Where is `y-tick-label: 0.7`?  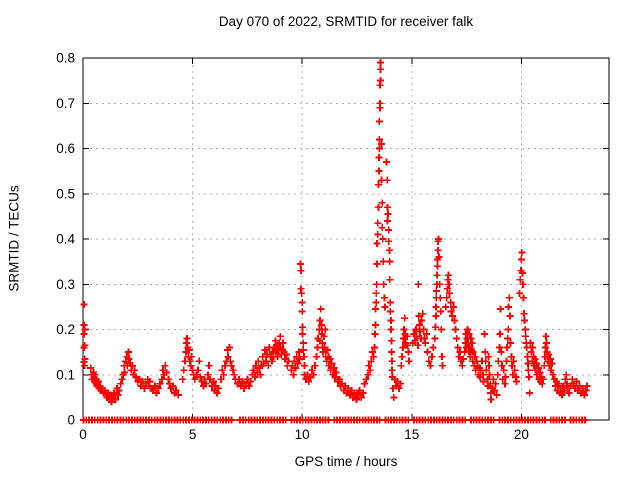
y-tick-label: 0.7 is located at coordinates (65, 103).